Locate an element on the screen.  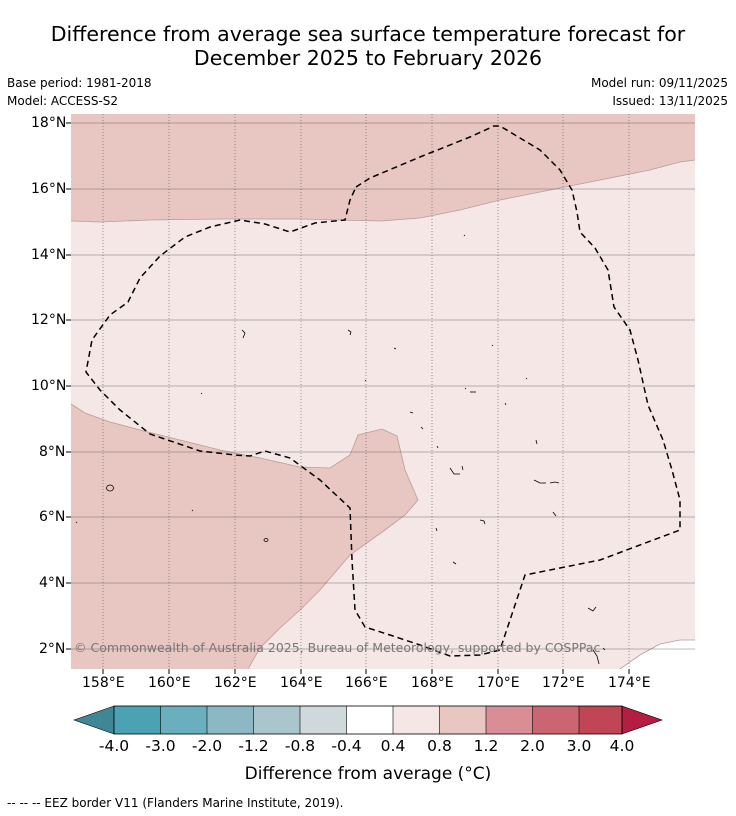
title-line-2: December 2025 to February 2026 is located at coordinates (368, 58).